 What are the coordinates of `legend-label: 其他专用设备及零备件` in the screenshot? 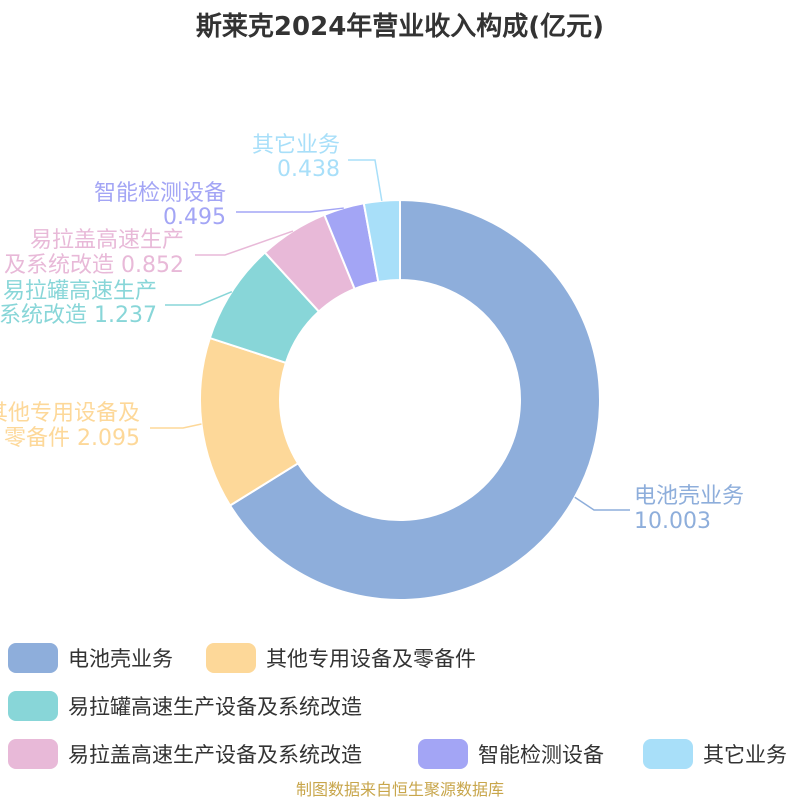 It's located at (371, 659).